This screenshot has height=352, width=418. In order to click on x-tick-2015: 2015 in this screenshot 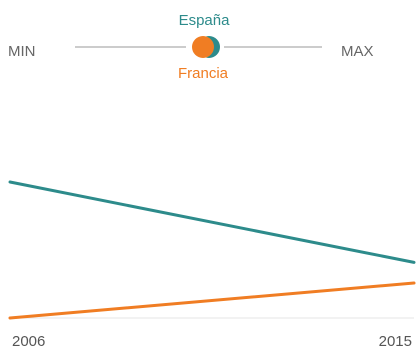, I will do `click(395, 341)`.